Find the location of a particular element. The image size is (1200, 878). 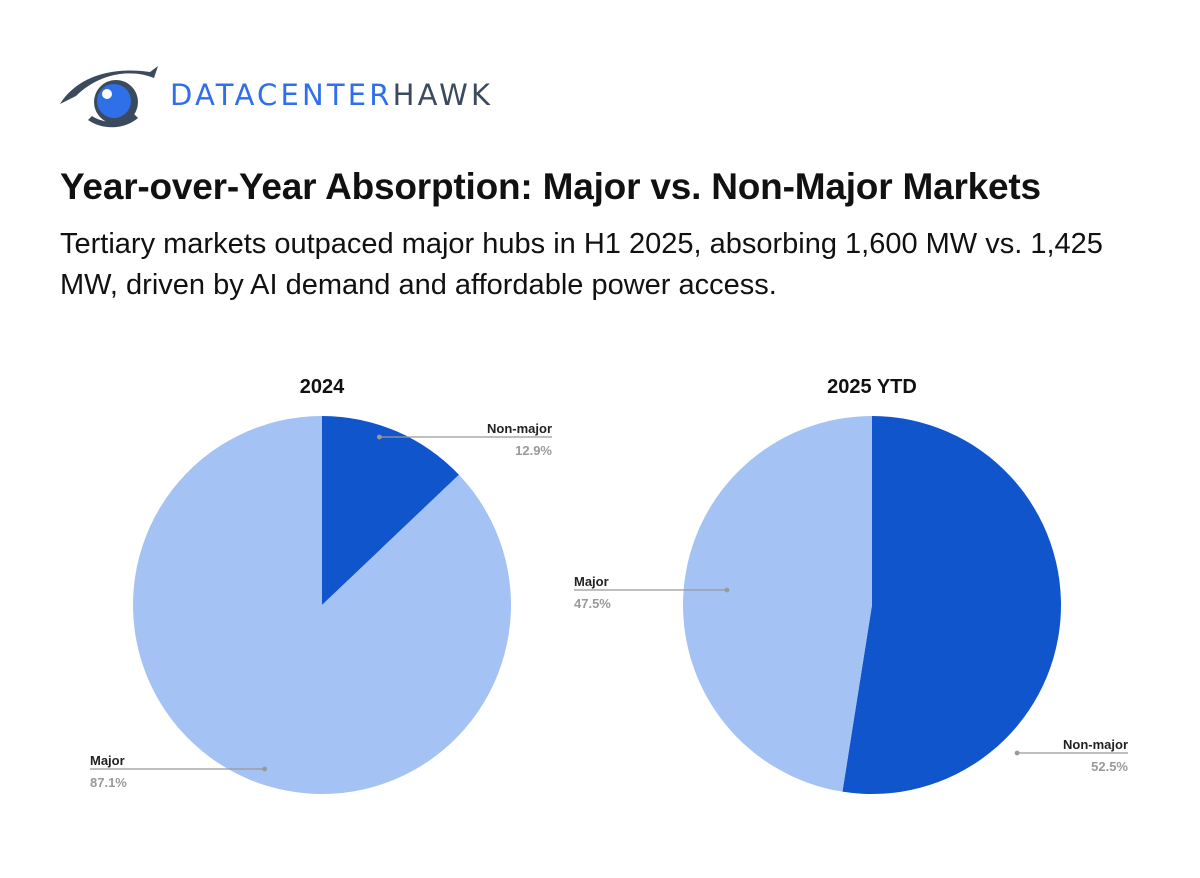

slice-label-2024-non-major: Non-major is located at coordinates (519, 428).